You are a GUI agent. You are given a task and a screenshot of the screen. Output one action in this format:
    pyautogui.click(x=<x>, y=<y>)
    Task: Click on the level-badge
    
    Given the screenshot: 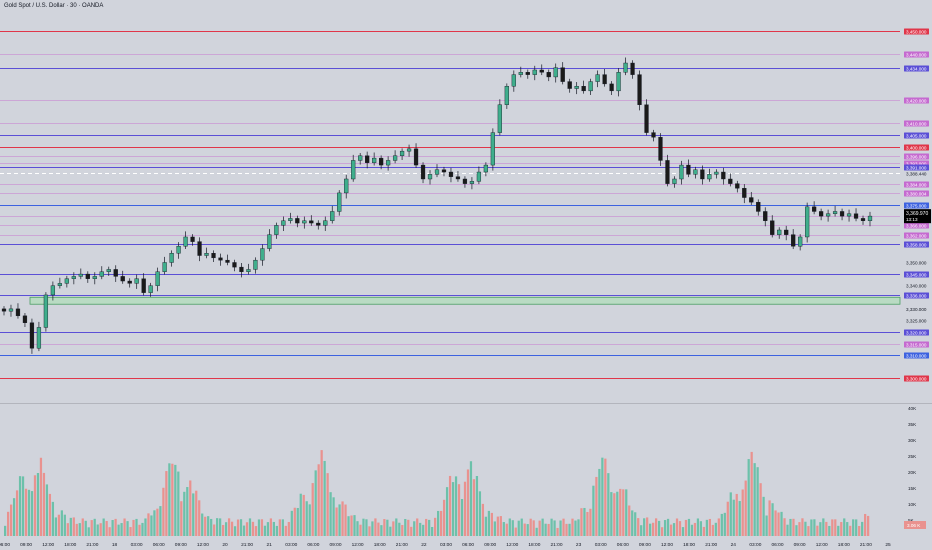 What is the action you would take?
    pyautogui.click(x=916, y=274)
    